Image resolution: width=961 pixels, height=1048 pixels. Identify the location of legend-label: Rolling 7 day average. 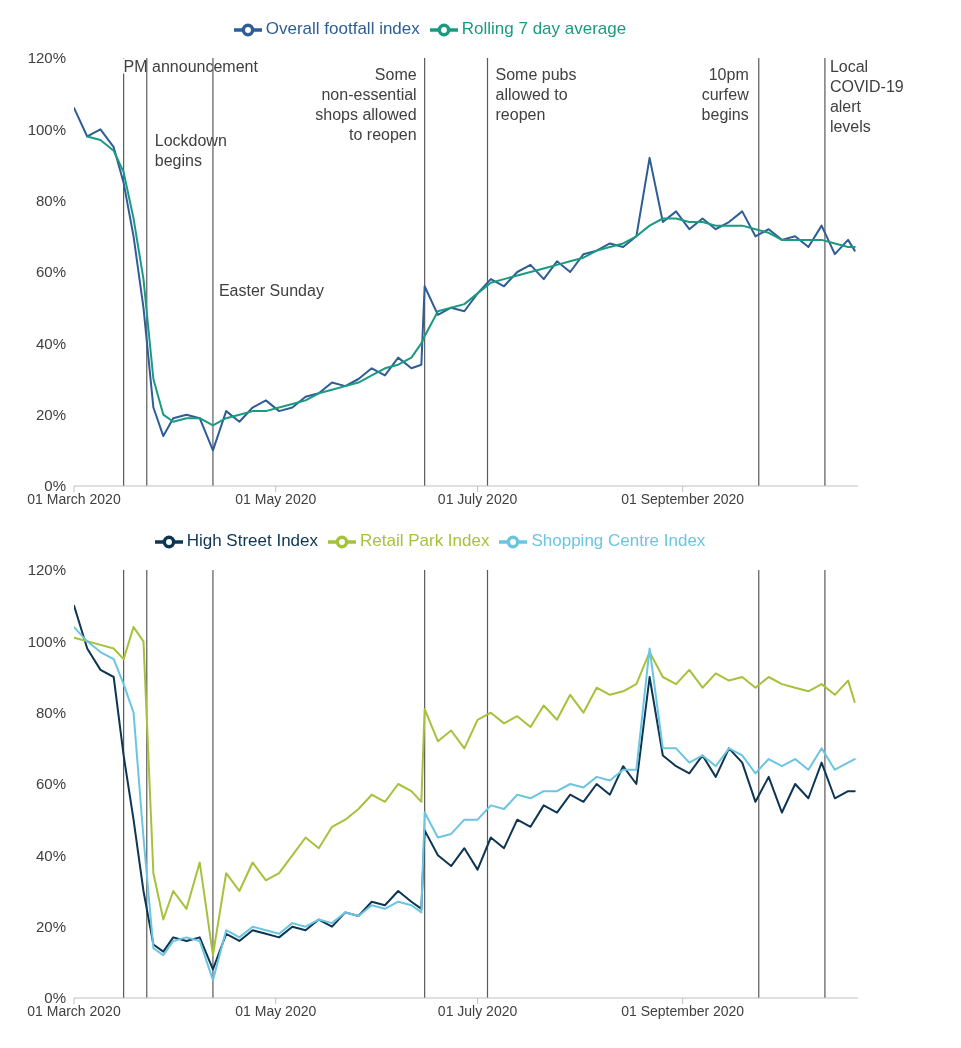
(544, 29).